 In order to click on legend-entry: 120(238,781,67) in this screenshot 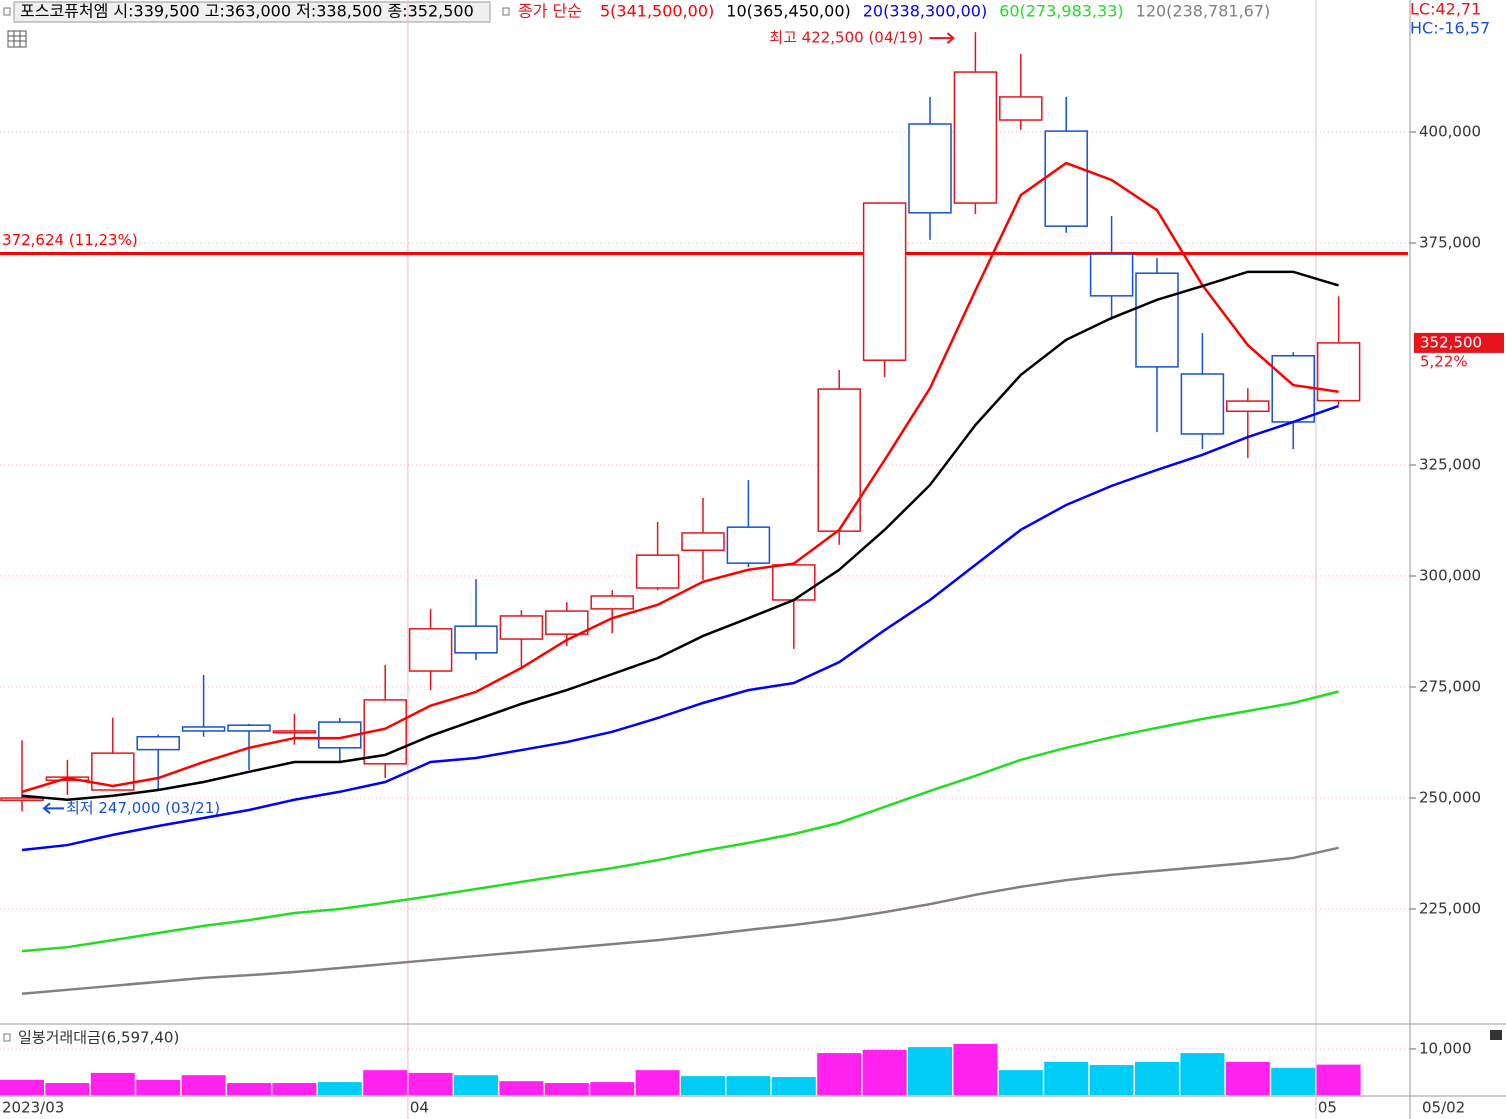, I will do `click(1203, 11)`.